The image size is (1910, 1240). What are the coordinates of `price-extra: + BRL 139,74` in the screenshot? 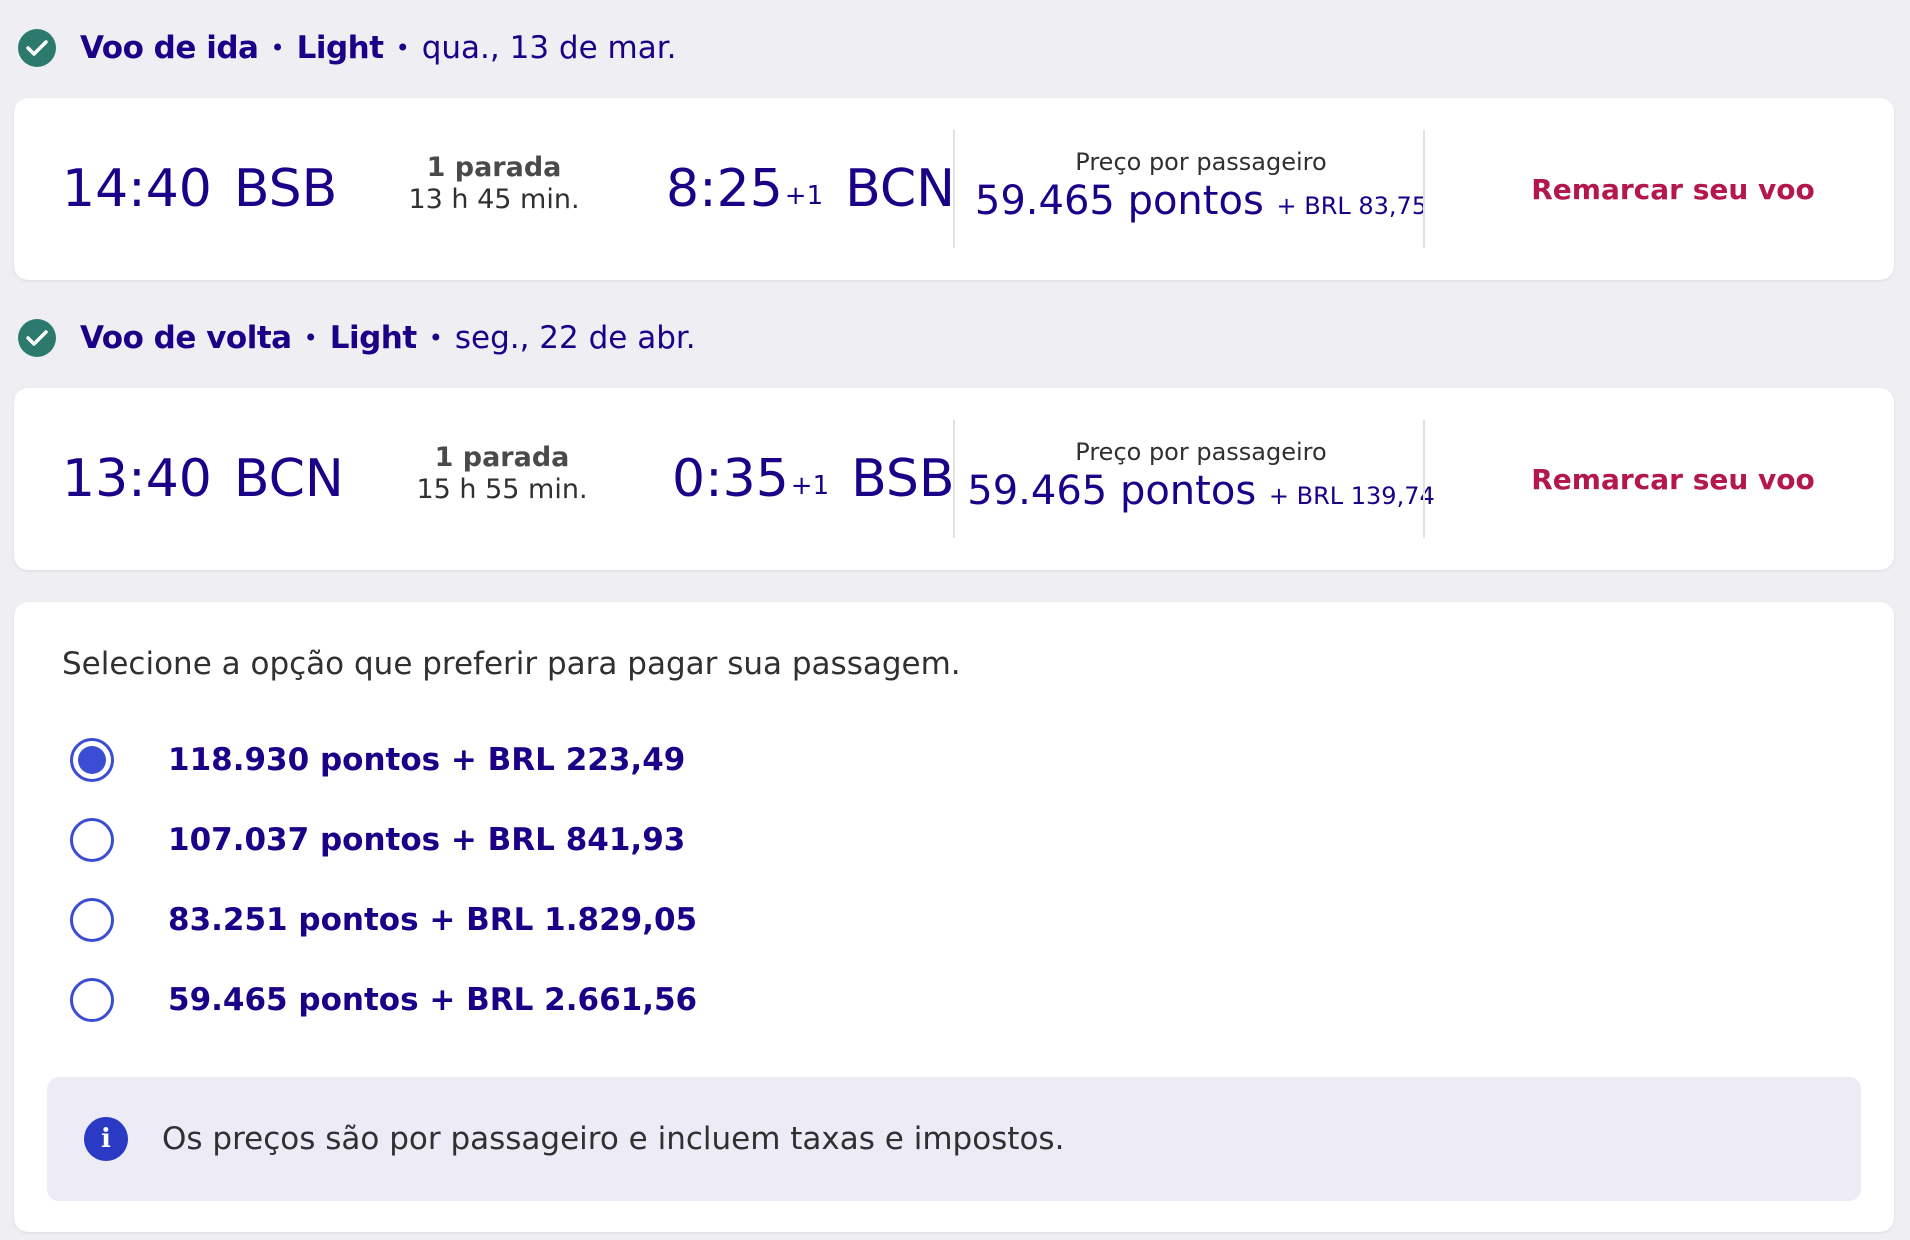 It's located at (1351, 496).